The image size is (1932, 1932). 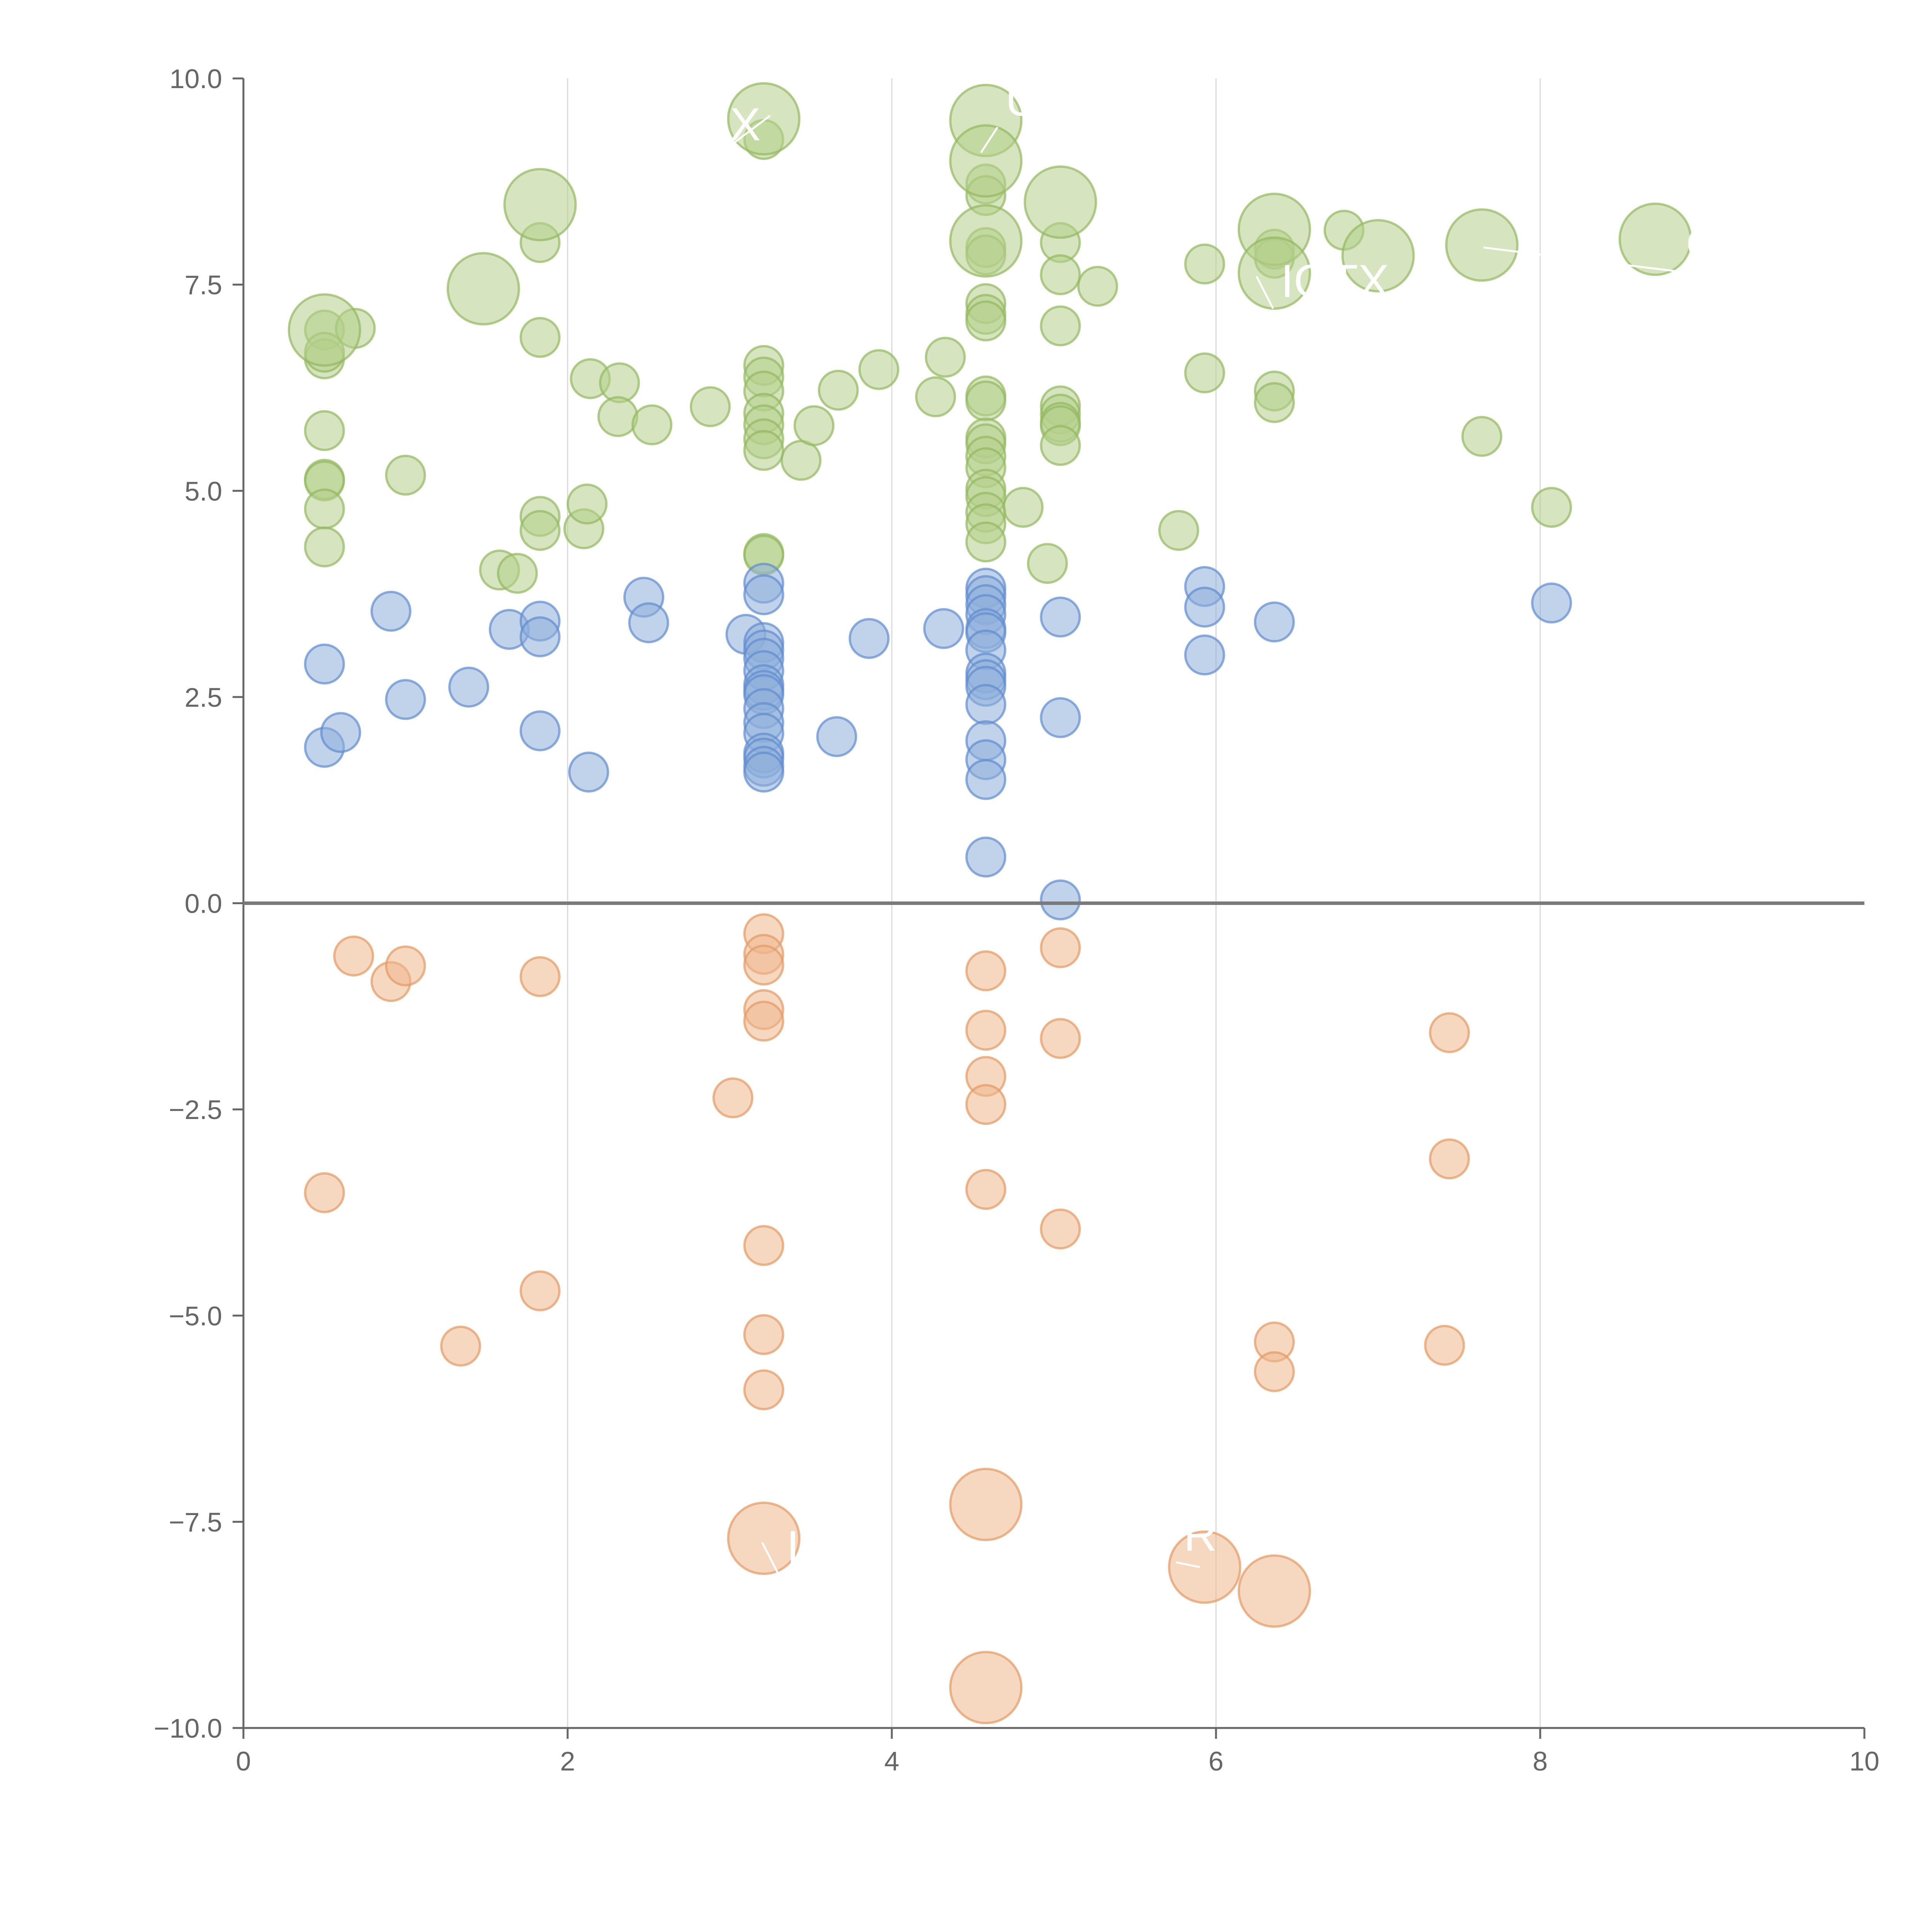 I want to click on y-tick-label-6: −5.0, so click(x=196, y=1316).